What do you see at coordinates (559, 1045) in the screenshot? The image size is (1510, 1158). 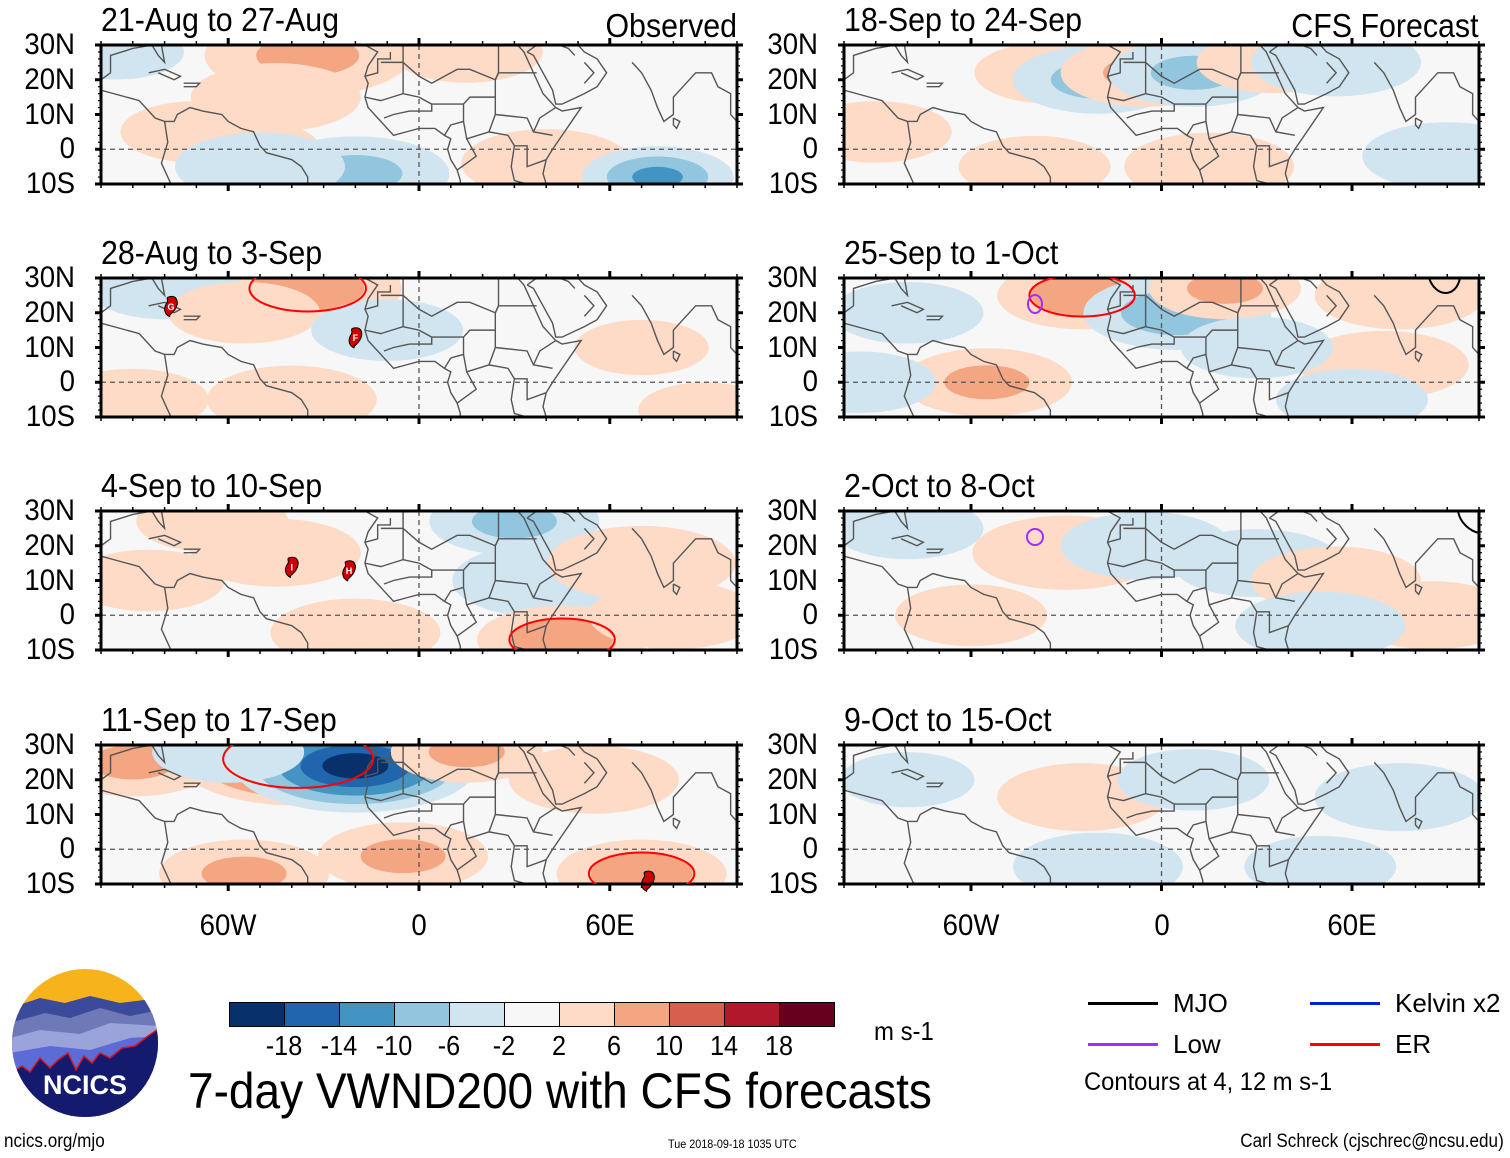 I see `colorbar-tick-label: 2` at bounding box center [559, 1045].